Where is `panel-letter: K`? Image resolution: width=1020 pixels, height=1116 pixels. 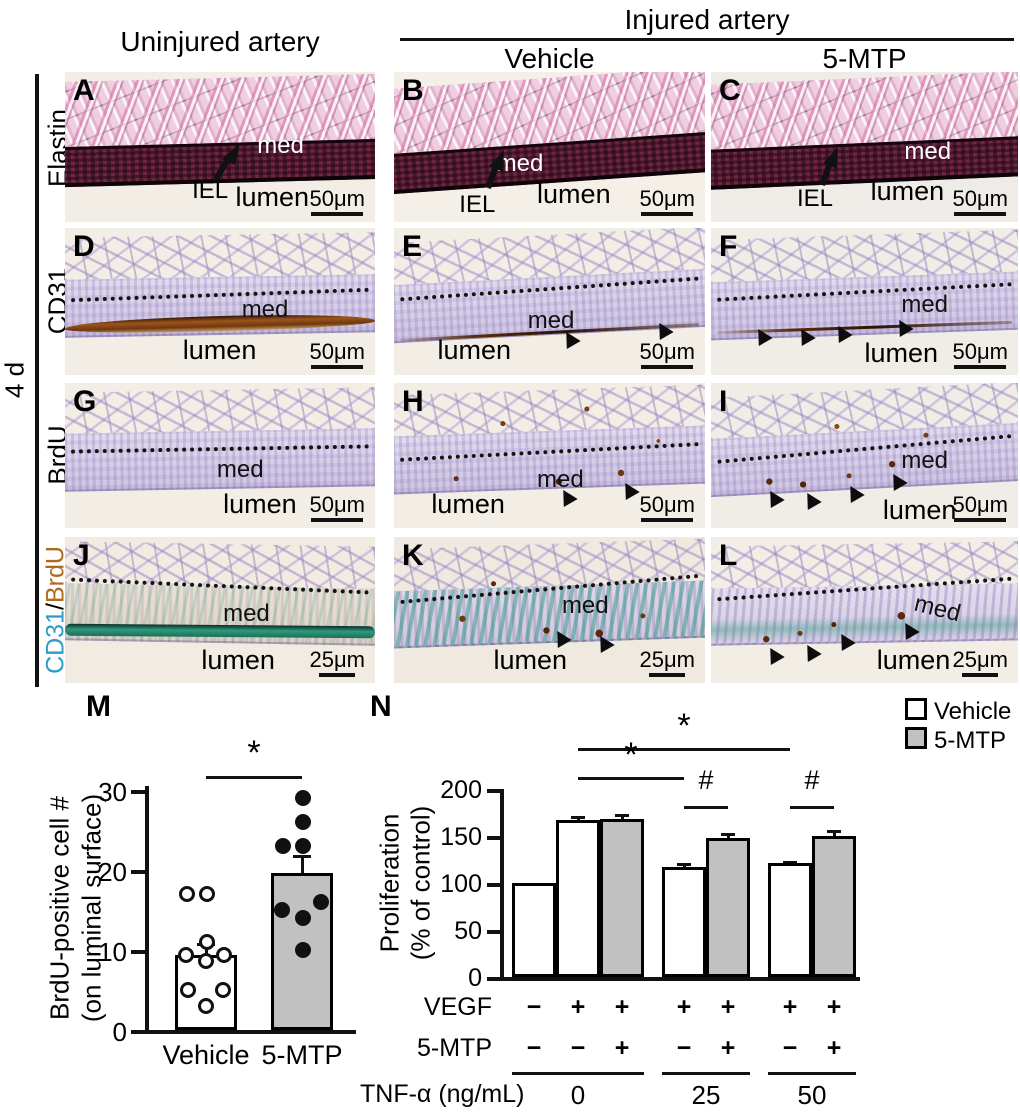 panel-letter: K is located at coordinates (413, 555).